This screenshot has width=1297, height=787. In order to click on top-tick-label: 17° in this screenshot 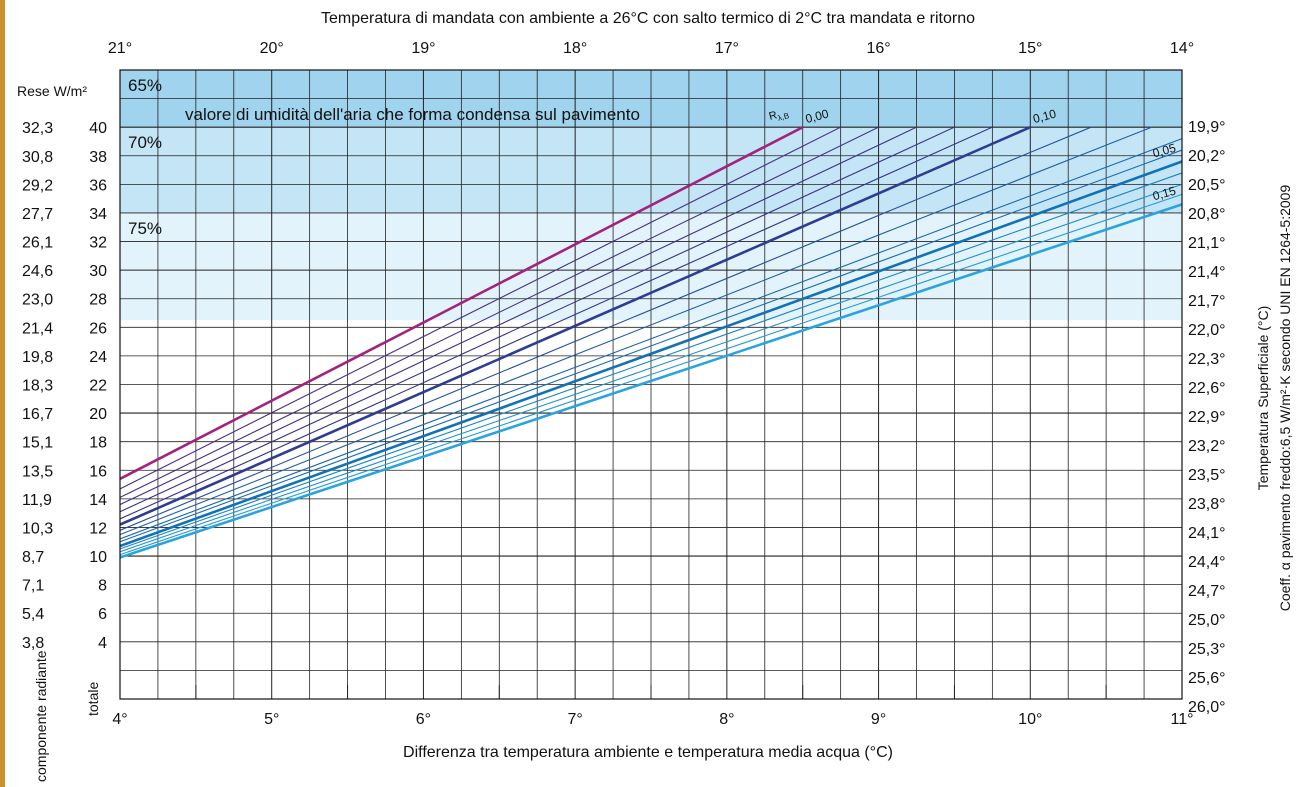, I will do `click(727, 48)`.